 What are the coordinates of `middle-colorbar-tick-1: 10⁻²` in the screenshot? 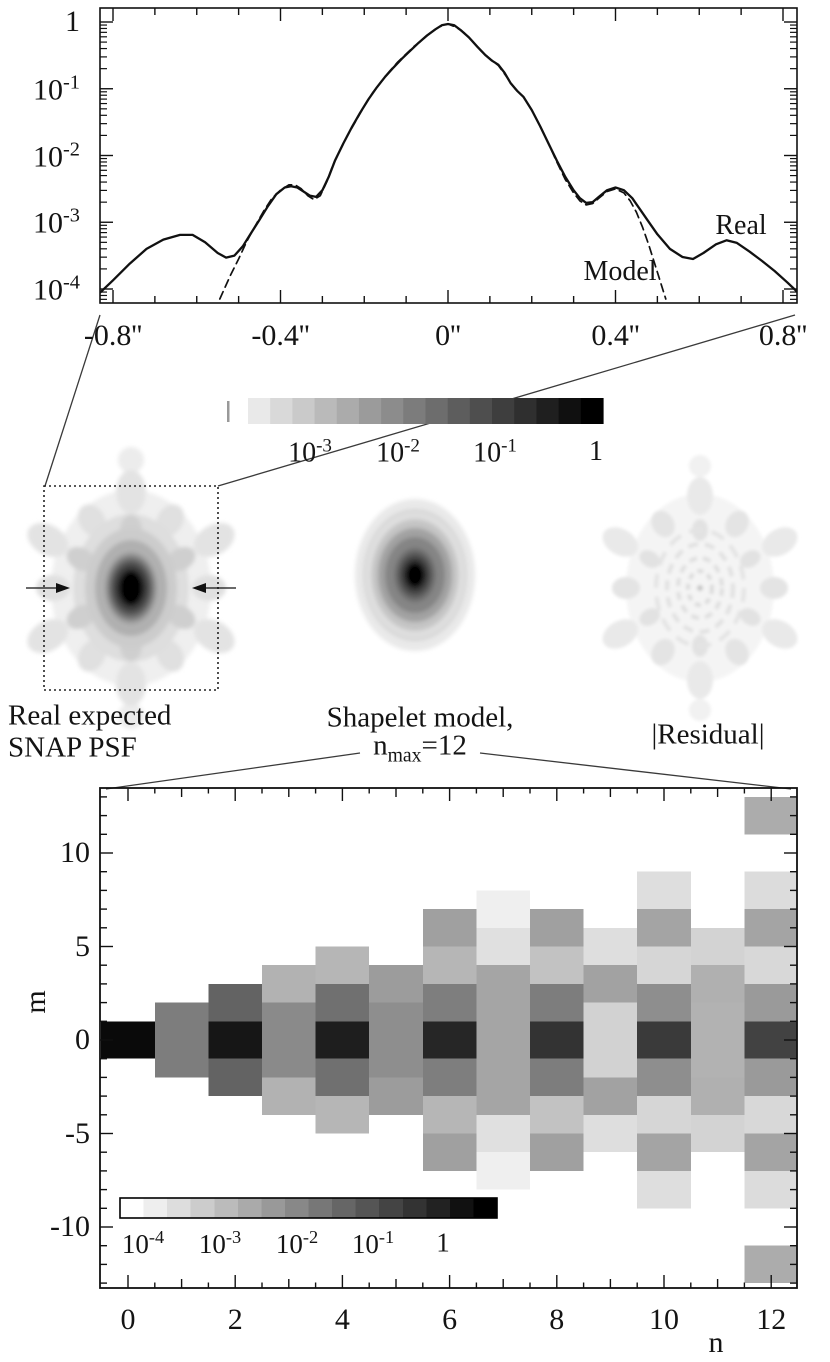 It's located at (398, 452).